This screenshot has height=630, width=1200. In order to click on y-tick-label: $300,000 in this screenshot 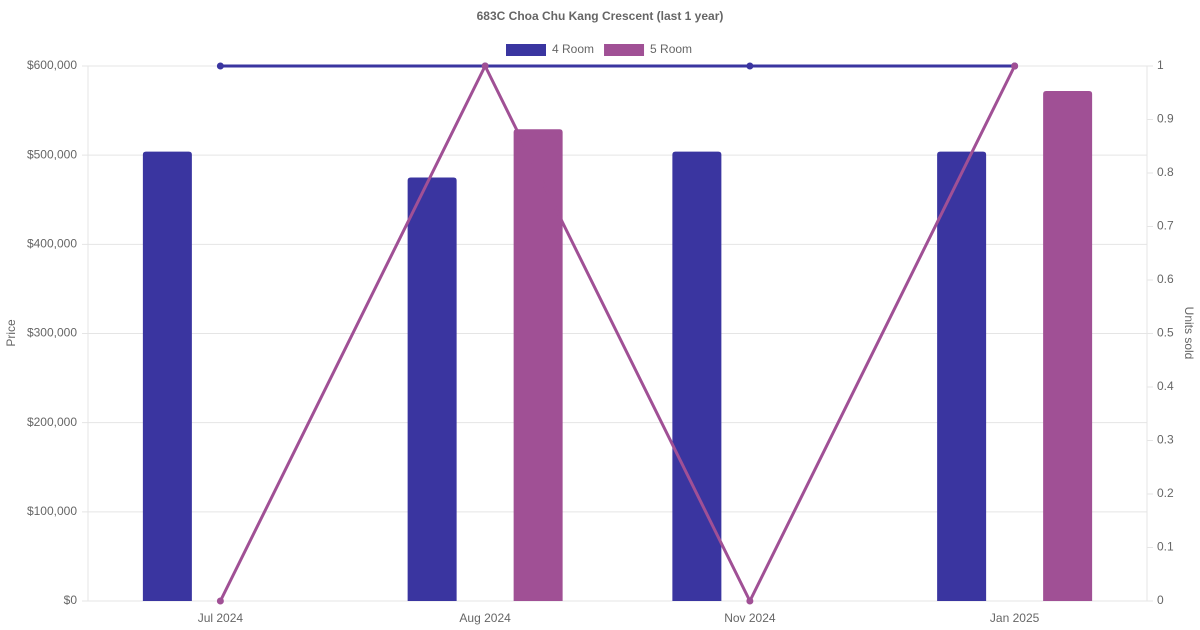, I will do `click(52, 333)`.